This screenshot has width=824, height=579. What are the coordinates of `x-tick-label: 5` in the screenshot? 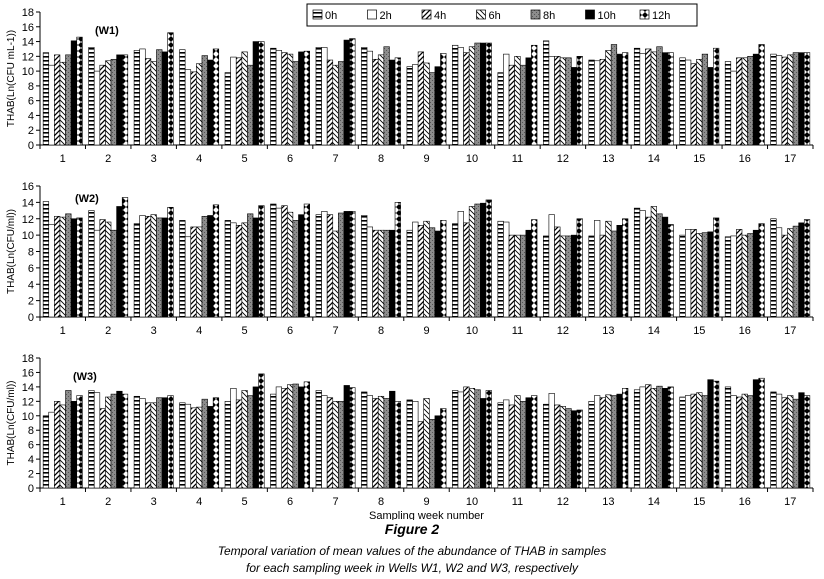 It's located at (245, 159).